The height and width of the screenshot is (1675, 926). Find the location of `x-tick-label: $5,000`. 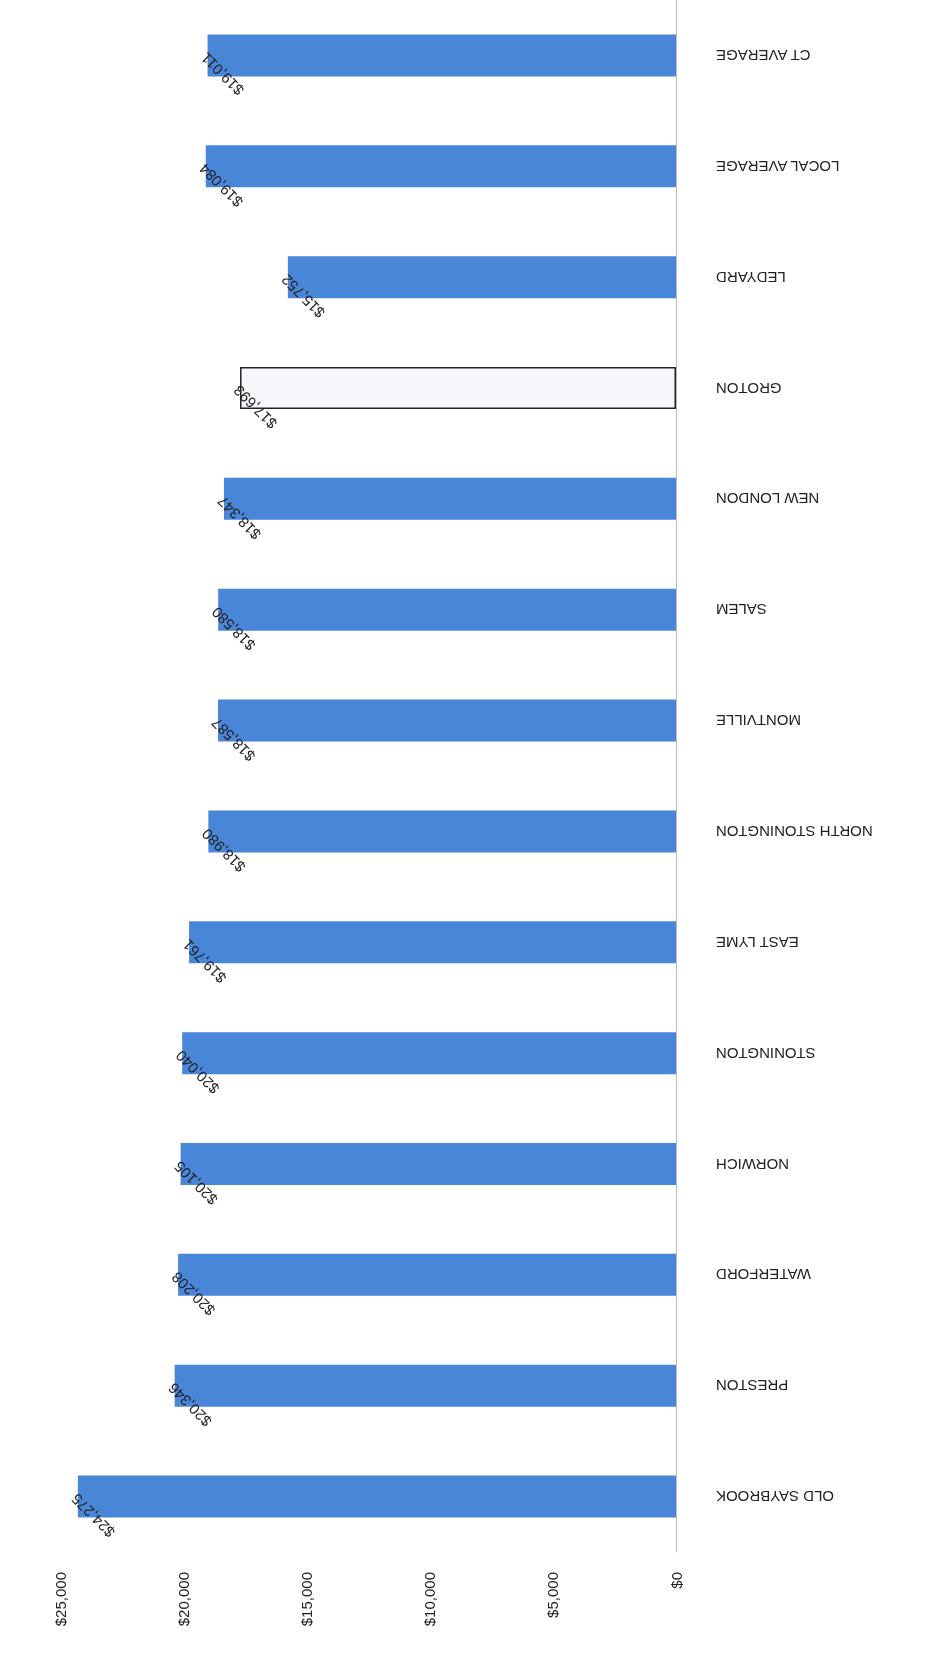

x-tick-label: $5,000 is located at coordinates (553, 1595).